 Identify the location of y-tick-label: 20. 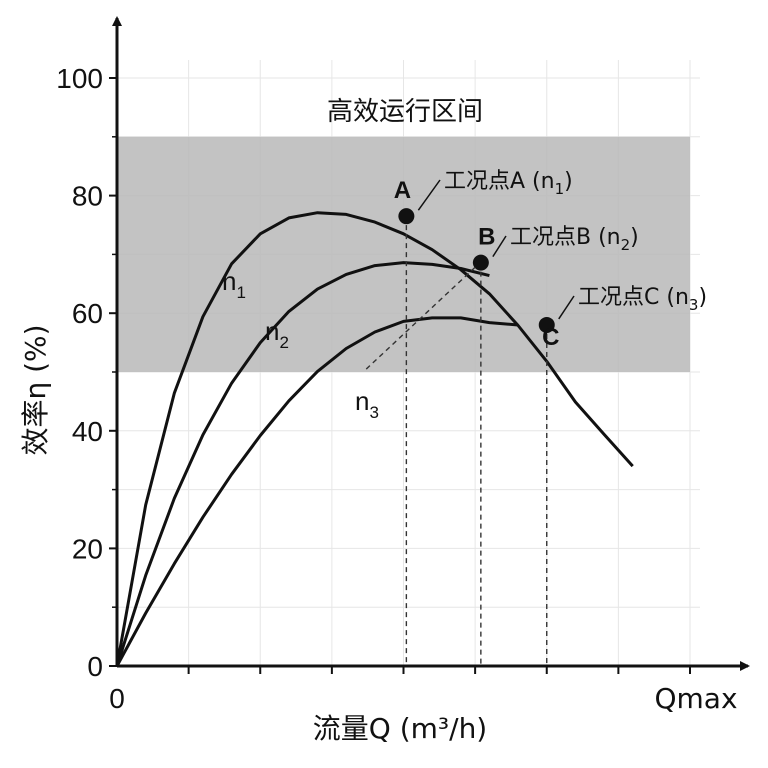
(87, 548).